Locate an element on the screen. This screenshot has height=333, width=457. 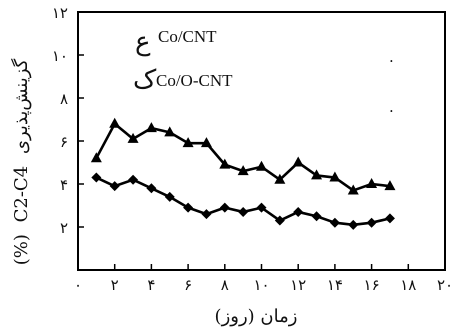
y-tick-label: ۲ is located at coordinates (64, 228).